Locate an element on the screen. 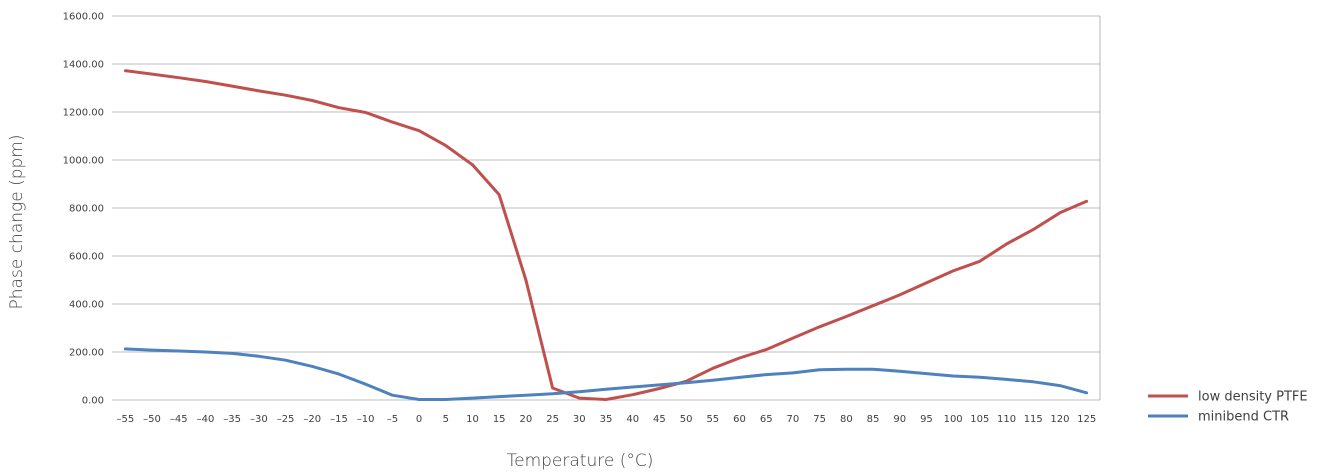 This screenshot has height=473, width=1342. y-tick-label: 1600.00 is located at coordinates (83, 17).